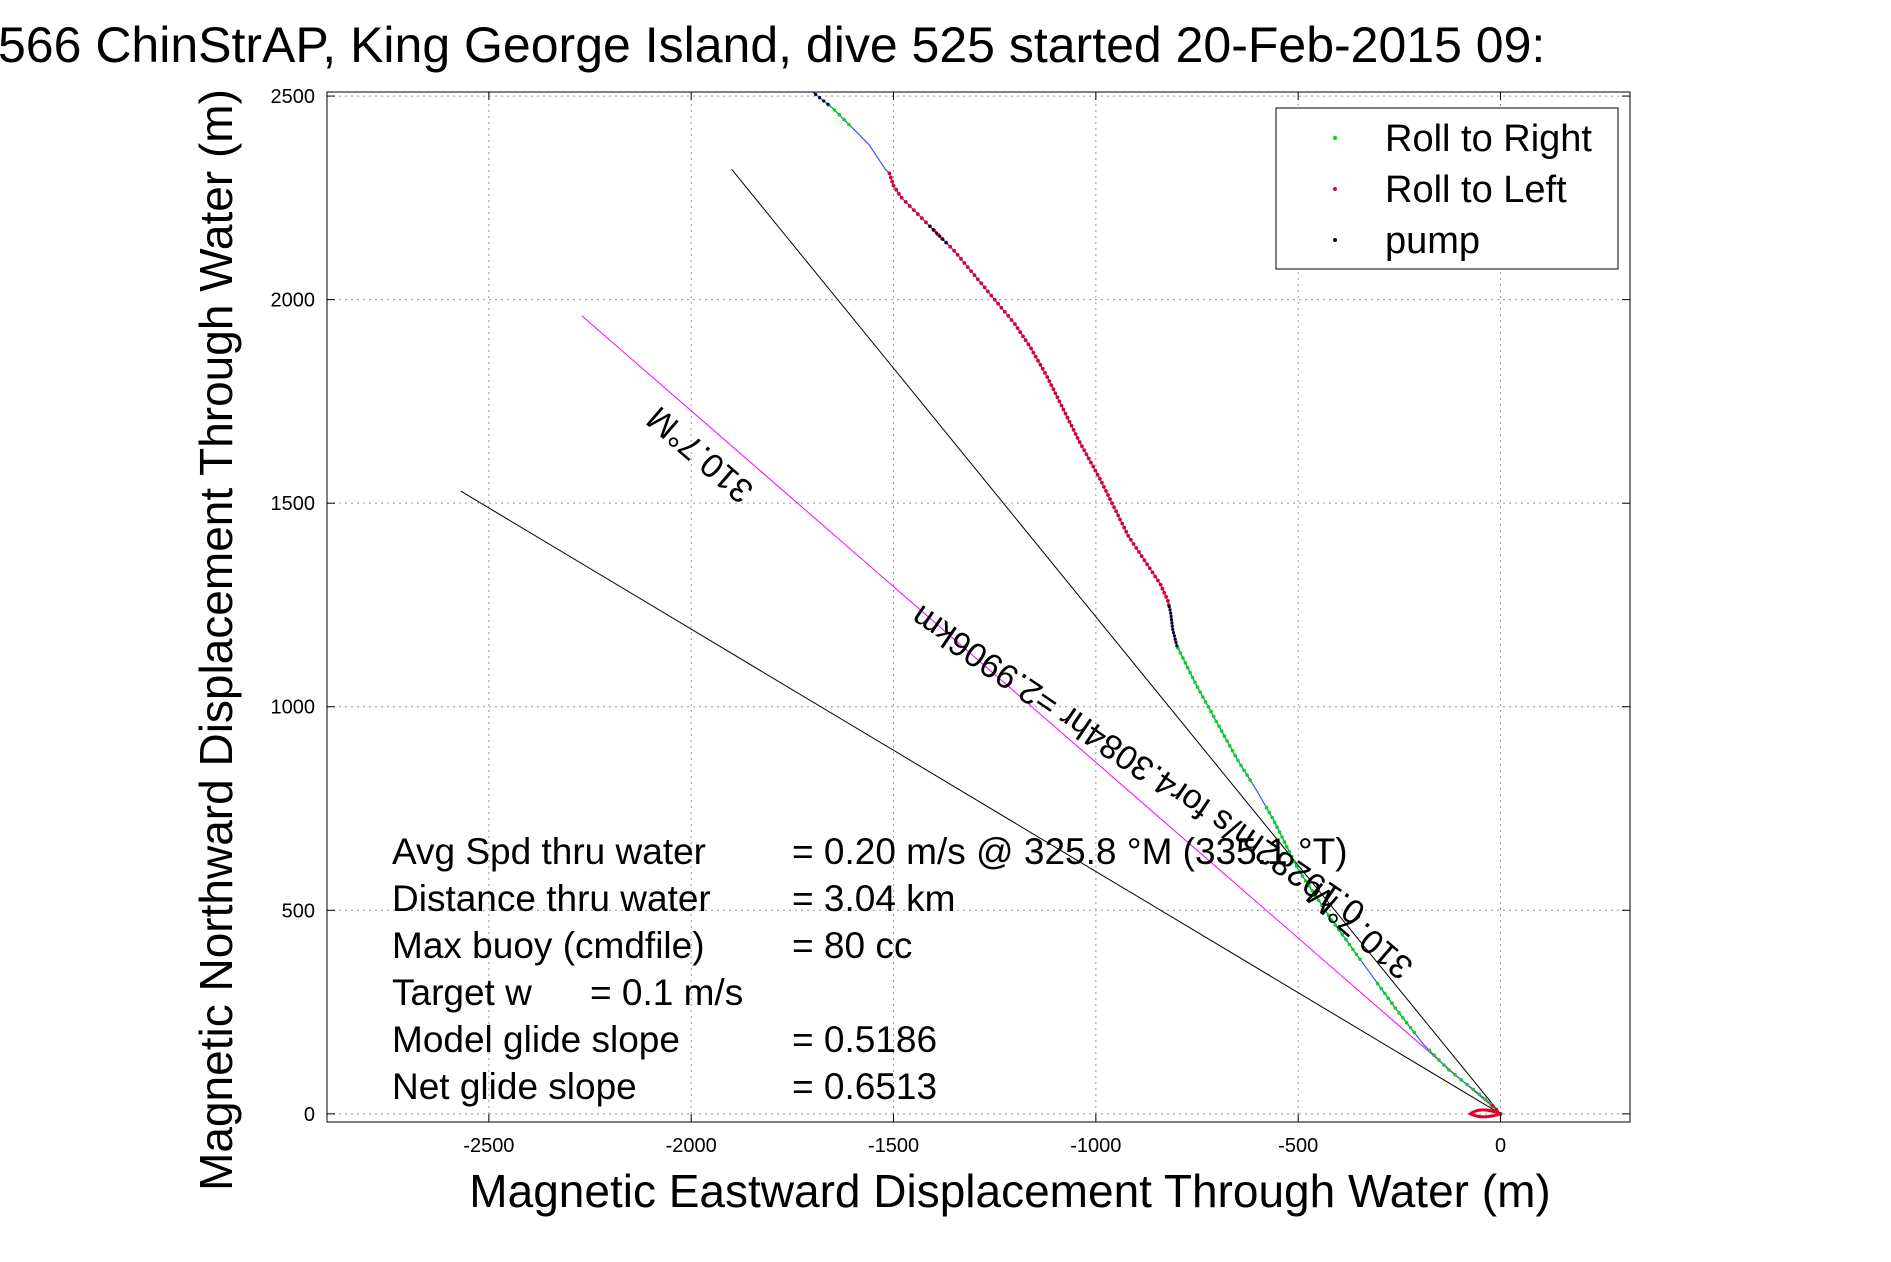 This screenshot has height=1262, width=1891. Describe the element at coordinates (293, 301) in the screenshot. I see `y-tick-label: 2000` at that location.